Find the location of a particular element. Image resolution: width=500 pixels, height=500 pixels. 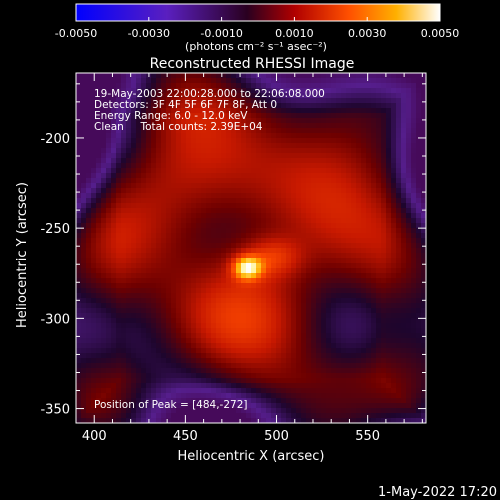

y-tick-label: -300 is located at coordinates (55, 319).